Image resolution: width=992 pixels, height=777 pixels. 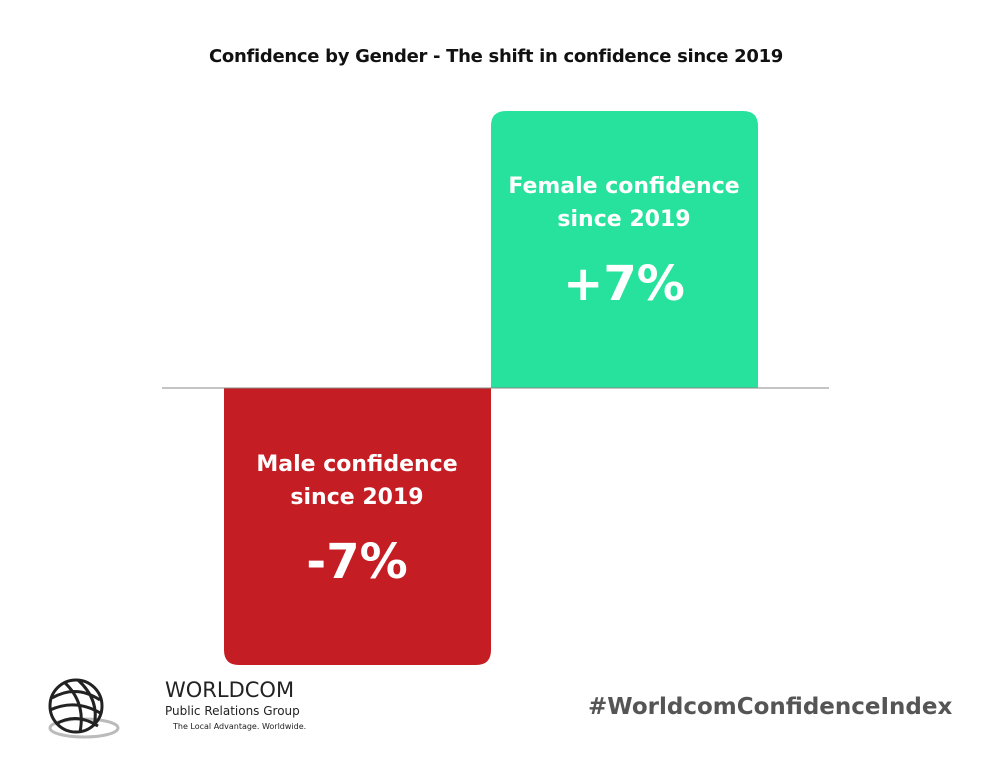 I want to click on data-label: -7%, so click(x=357, y=562).